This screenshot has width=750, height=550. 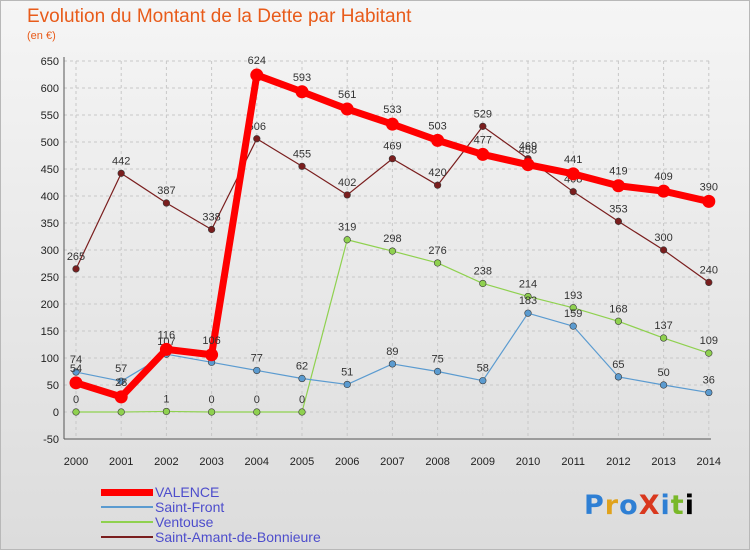 I want to click on x-tick-label: 2008, so click(x=437, y=462).